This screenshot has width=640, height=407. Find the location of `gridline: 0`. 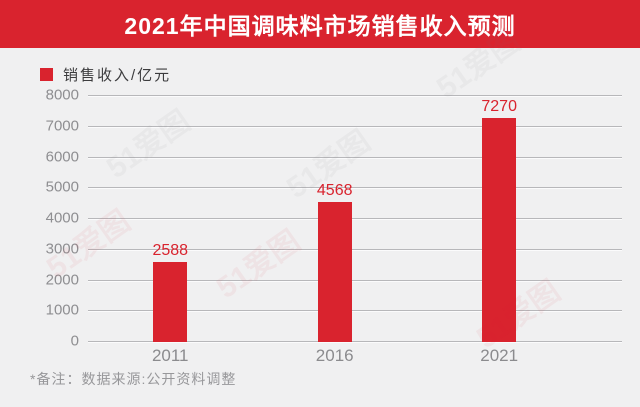

gridline: 0 is located at coordinates (346, 341).